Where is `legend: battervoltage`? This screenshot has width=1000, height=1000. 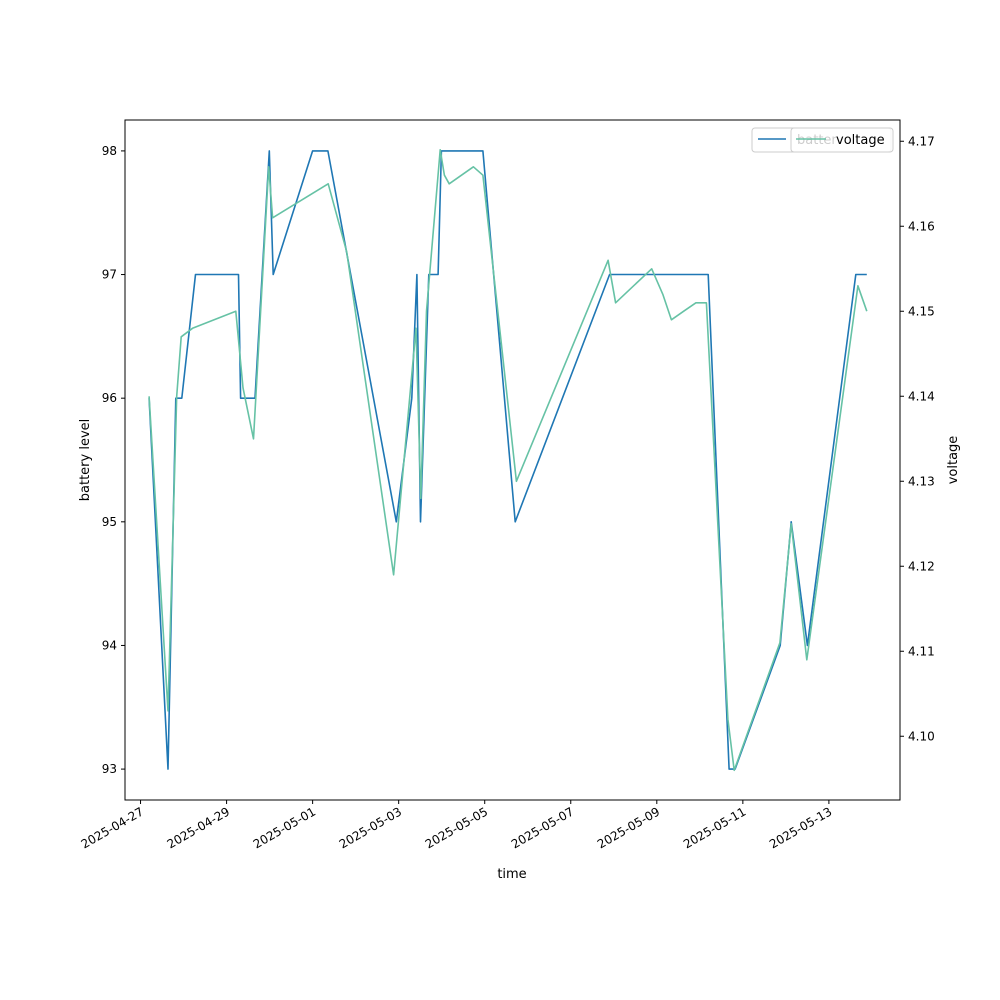 legend: battervoltage is located at coordinates (822, 140).